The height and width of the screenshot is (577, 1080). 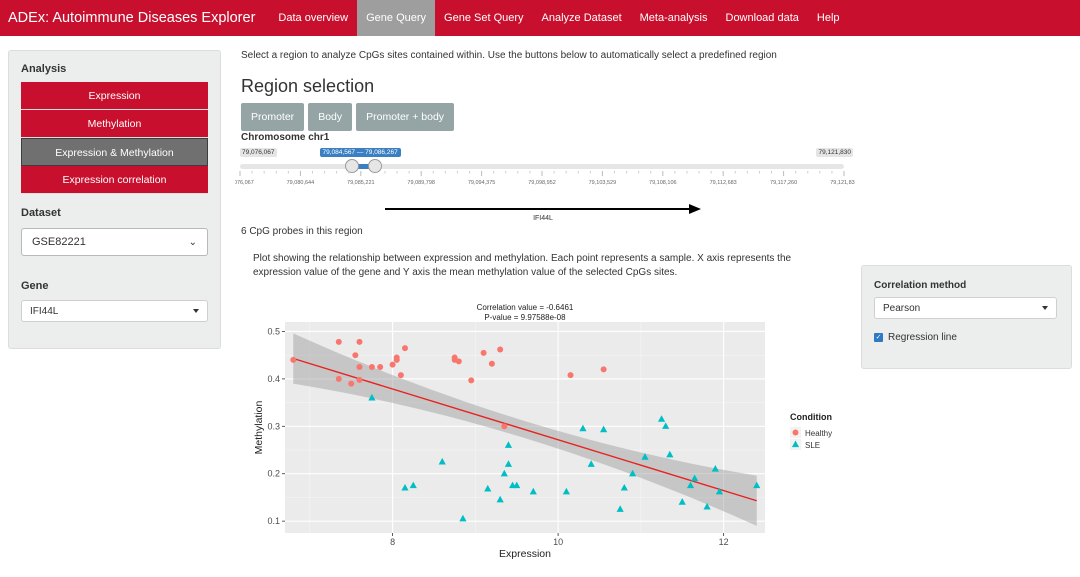 I want to click on slider-handle-end, so click(x=374, y=166).